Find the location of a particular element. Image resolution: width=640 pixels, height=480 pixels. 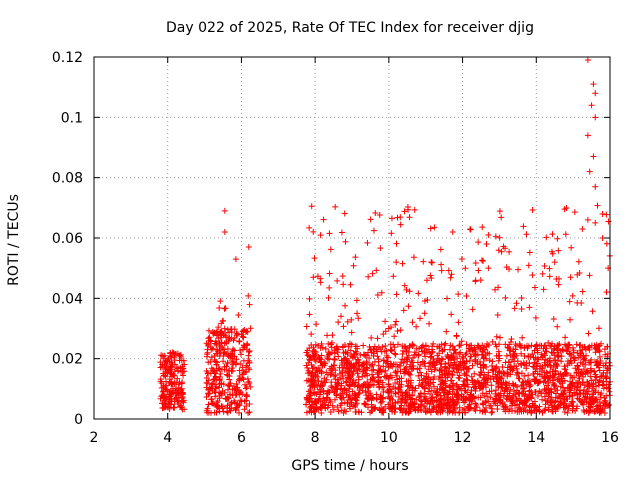

x-tick-label: 14 is located at coordinates (536, 438).